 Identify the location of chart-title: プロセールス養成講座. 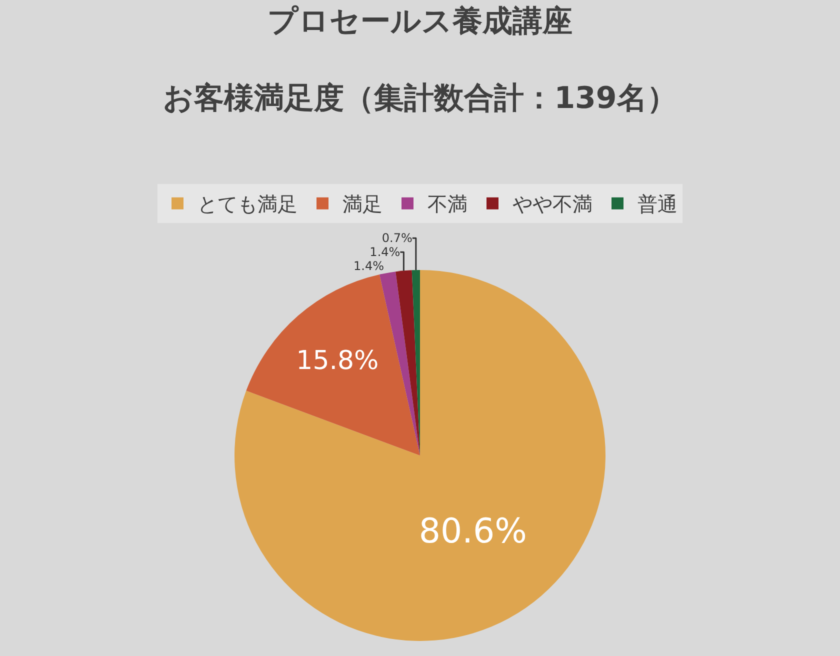
(420, 21).